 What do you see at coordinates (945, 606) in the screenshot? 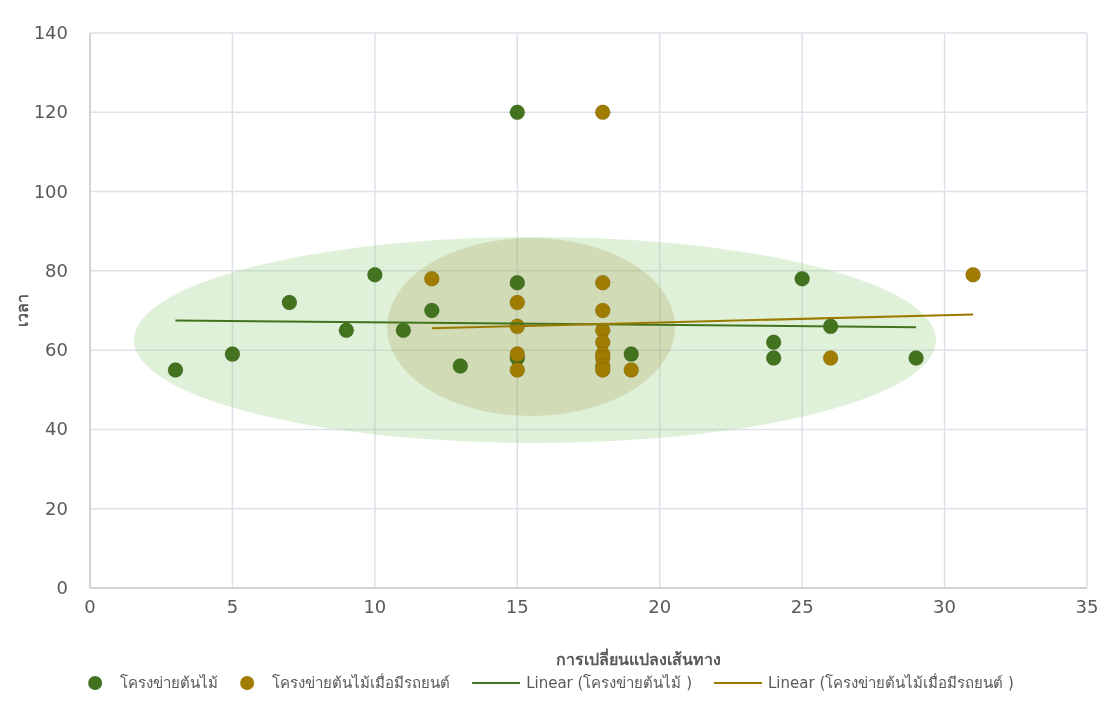
I see `x-tick-label: 30` at bounding box center [945, 606].